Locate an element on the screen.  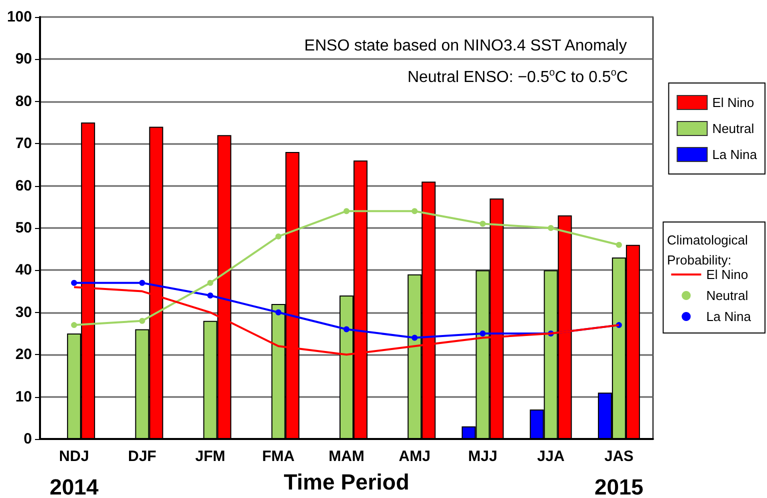
x-tick-label: JJA is located at coordinates (551, 456).